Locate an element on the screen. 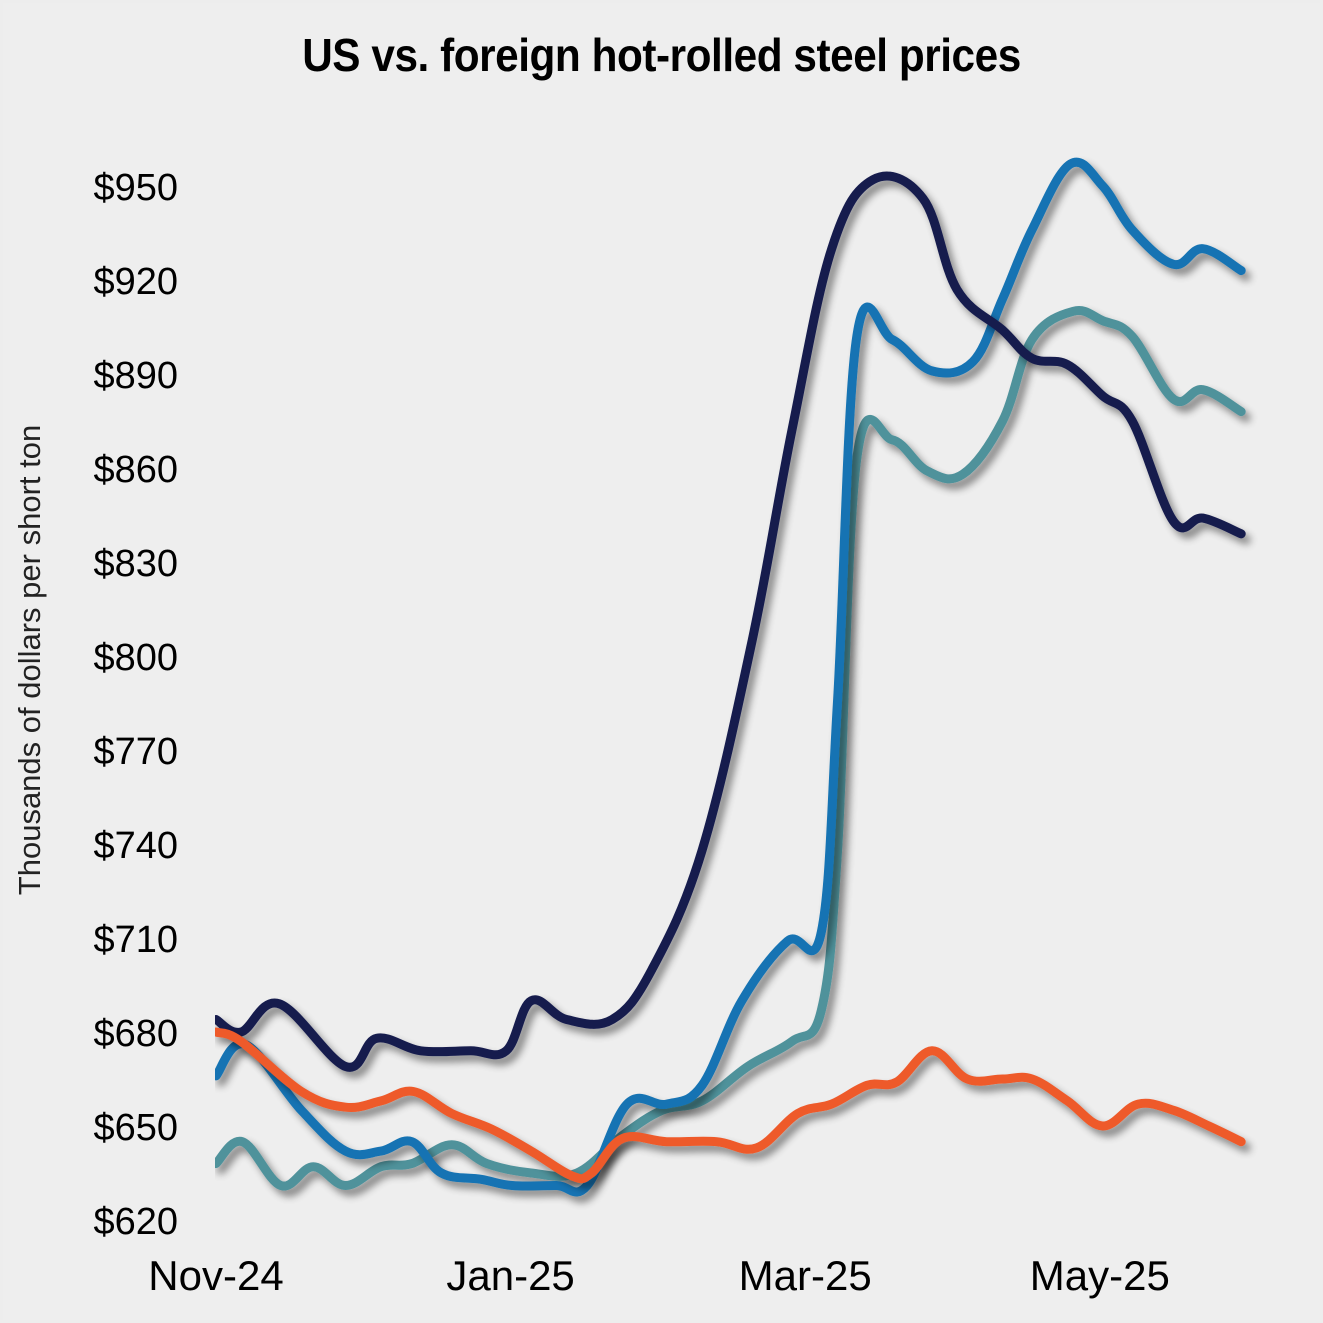  y-tick-label: $740 is located at coordinates (135, 846).